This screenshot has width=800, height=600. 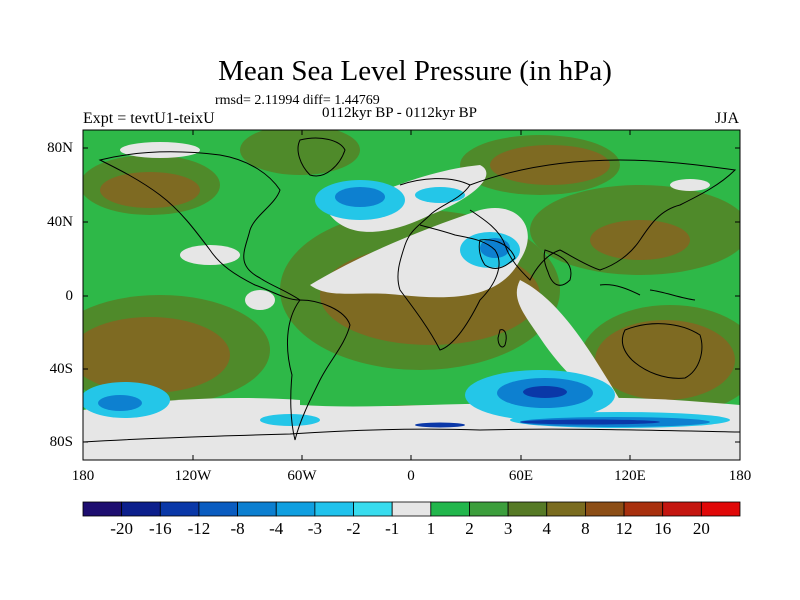 What do you see at coordinates (199, 528) in the screenshot?
I see `colorbar-label: -12` at bounding box center [199, 528].